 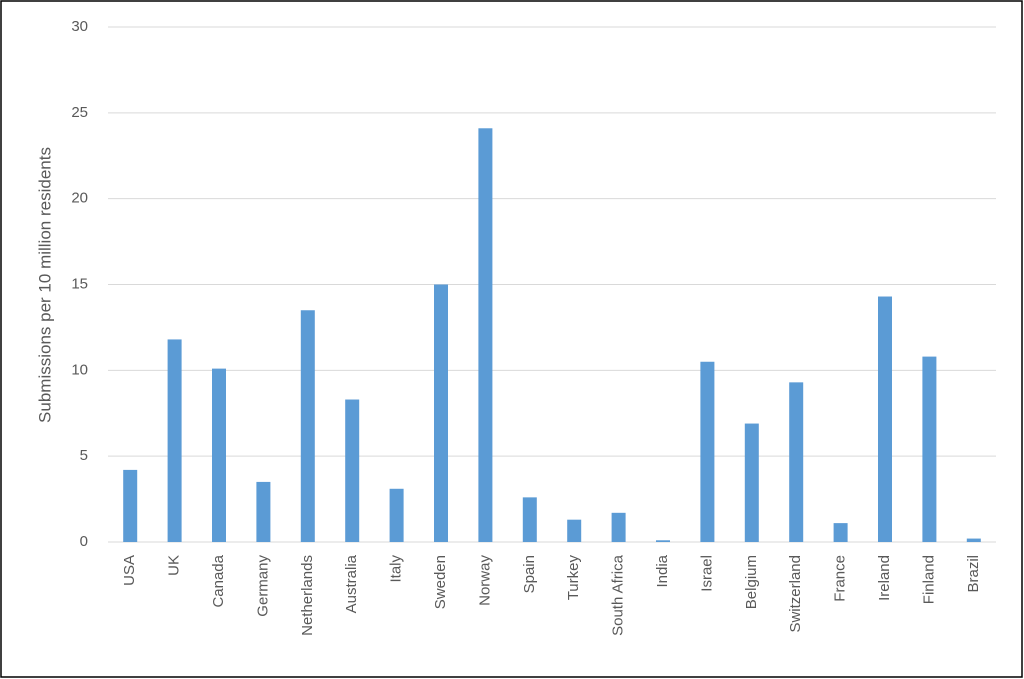 I want to click on y-tick-label: 25, so click(x=79, y=112).